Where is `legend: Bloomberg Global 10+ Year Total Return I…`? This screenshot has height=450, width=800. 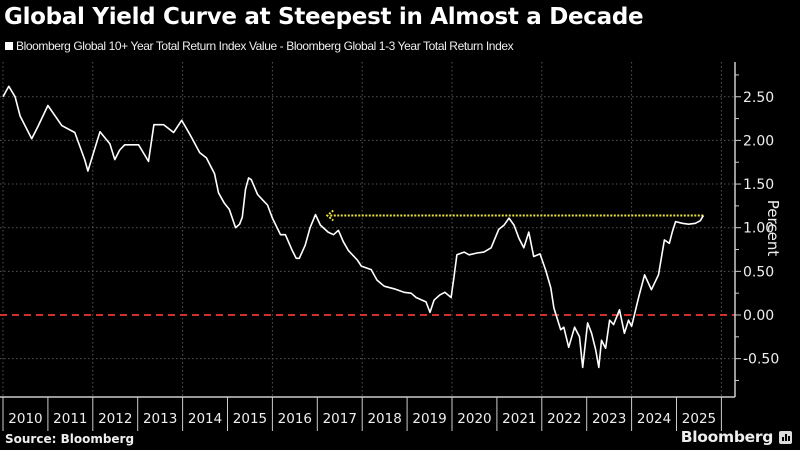
legend: Bloomberg Global 10+ Year Total Return I… is located at coordinates (259, 46).